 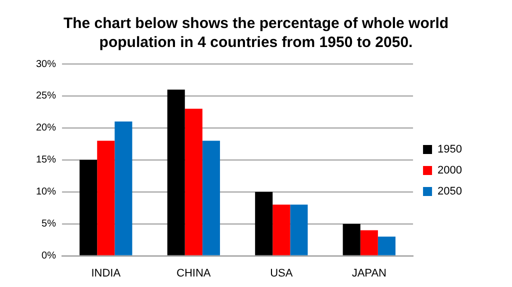 I want to click on legend-label: 2050, so click(x=450, y=192).